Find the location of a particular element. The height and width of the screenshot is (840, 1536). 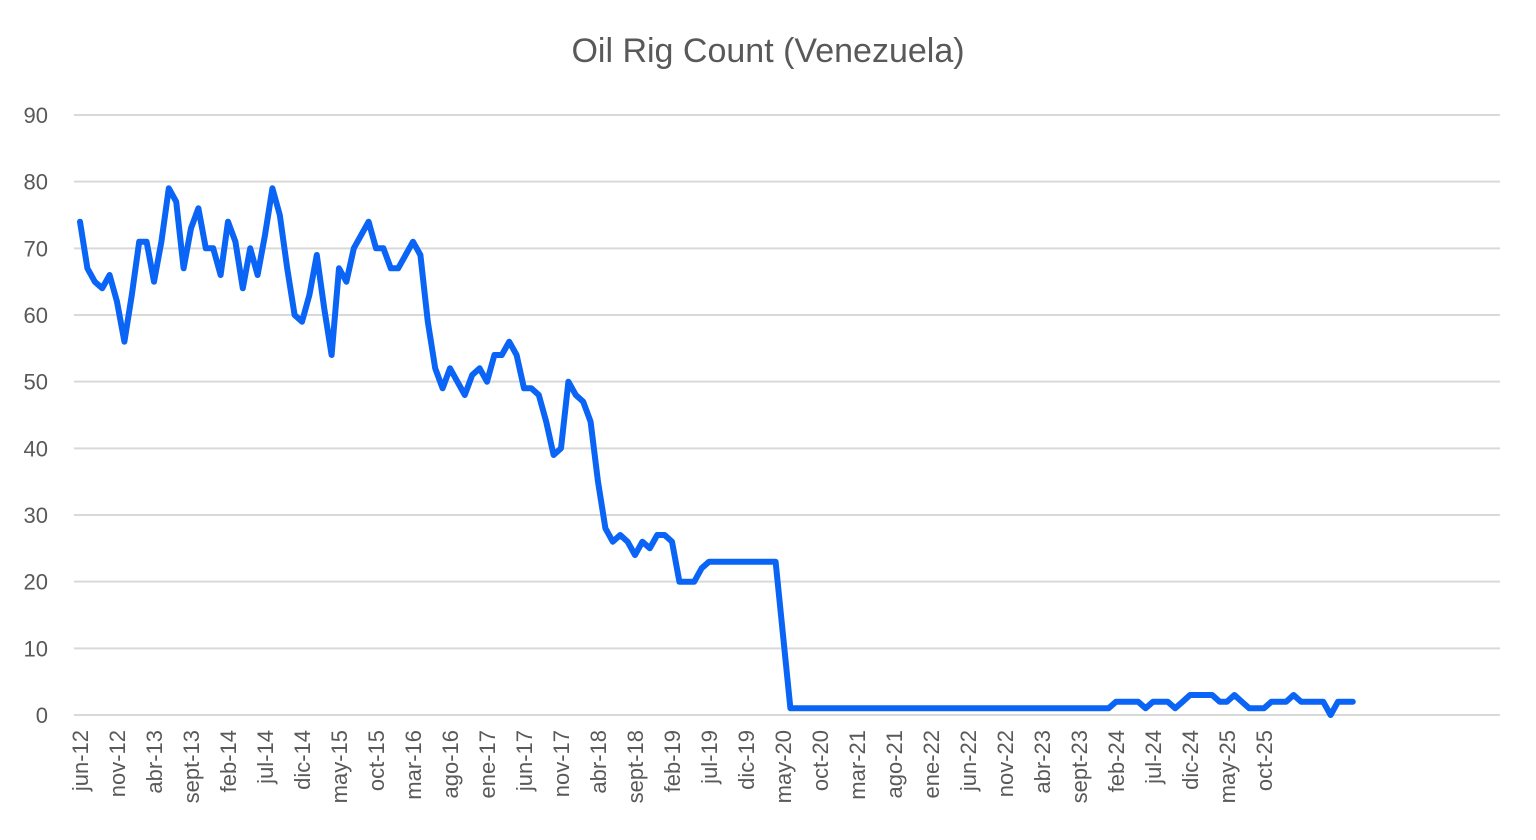

x-tick-label: jun-22 is located at coordinates (968, 761).